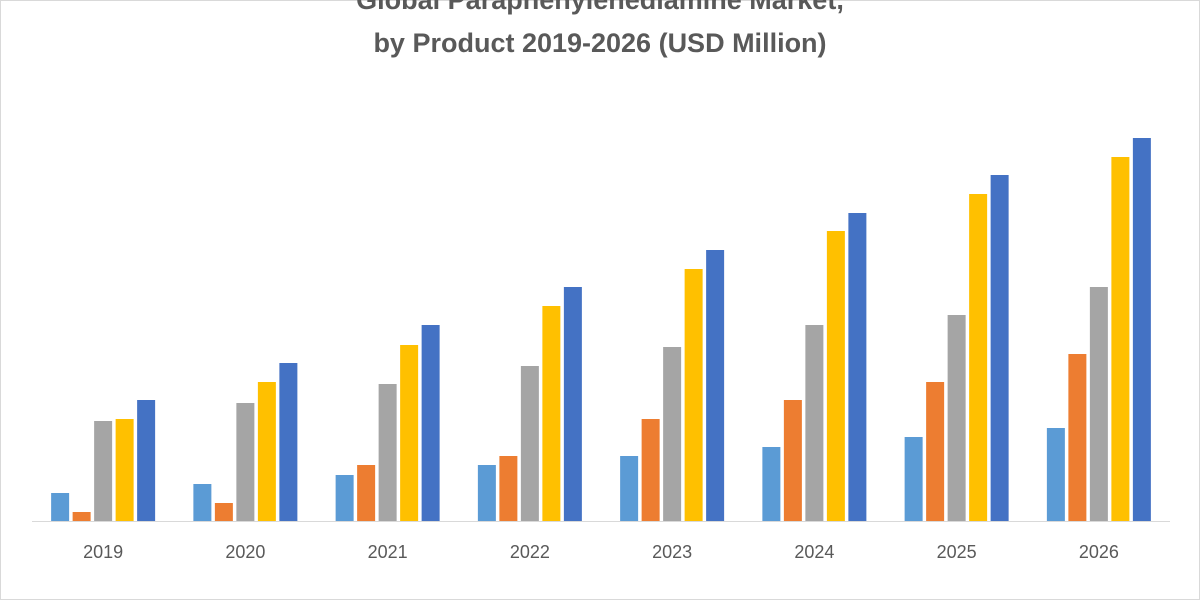 The width and height of the screenshot is (1200, 600). What do you see at coordinates (814, 552) in the screenshot?
I see `x-tick-label: 2024` at bounding box center [814, 552].